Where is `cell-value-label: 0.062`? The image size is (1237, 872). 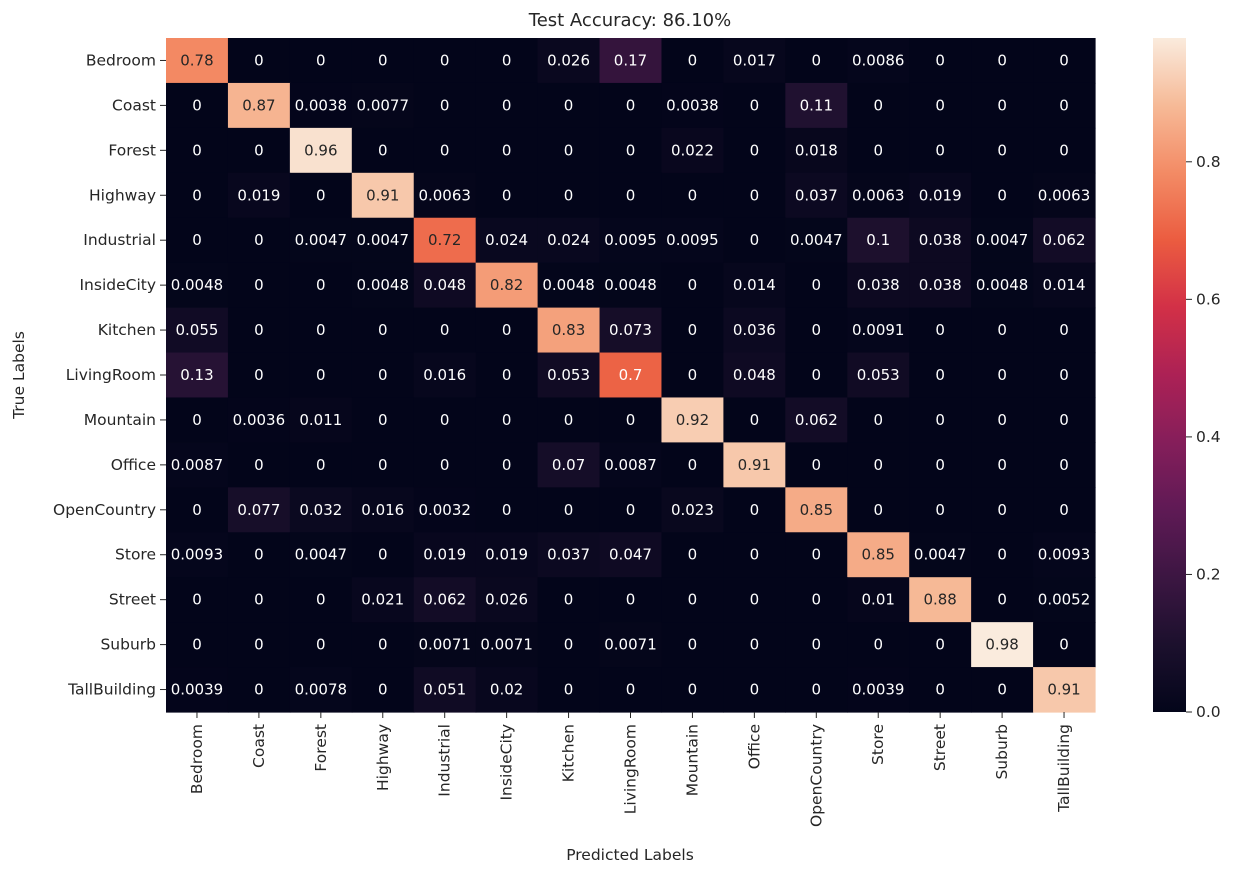
cell-value-label: 0.062 is located at coordinates (816, 420).